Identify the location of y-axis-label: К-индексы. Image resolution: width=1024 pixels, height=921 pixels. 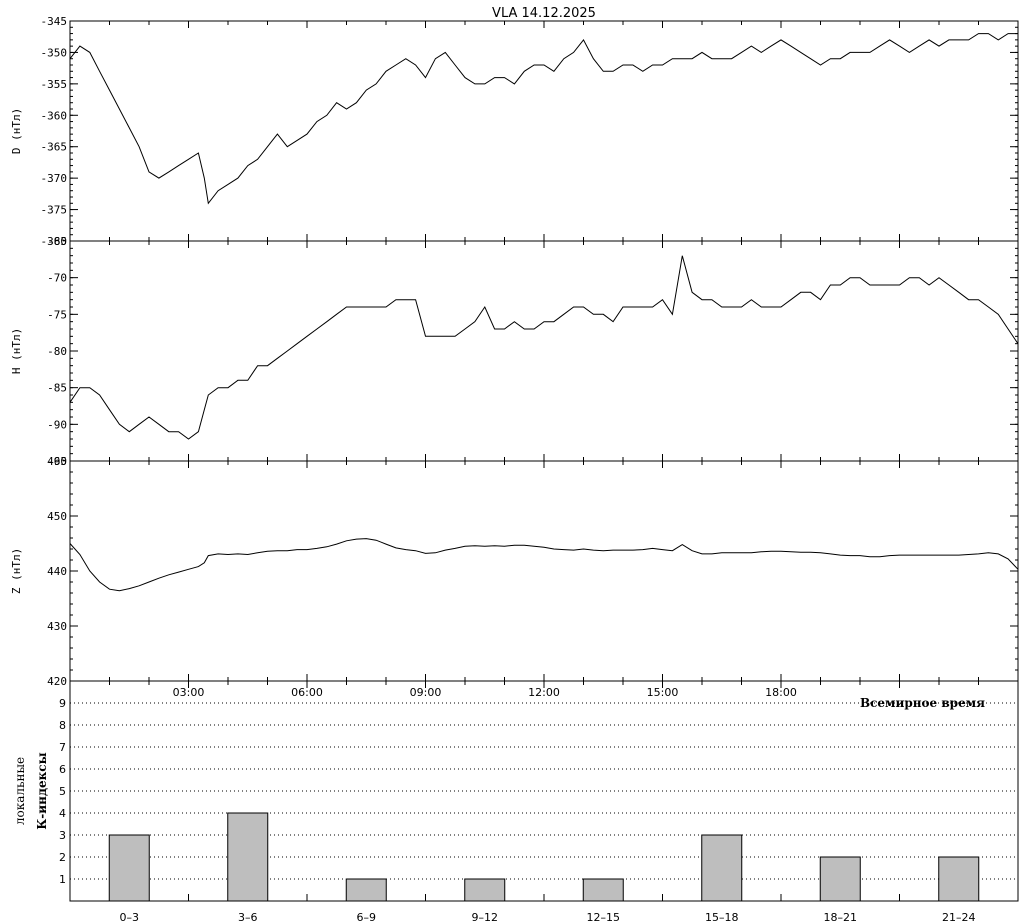
(42, 790).